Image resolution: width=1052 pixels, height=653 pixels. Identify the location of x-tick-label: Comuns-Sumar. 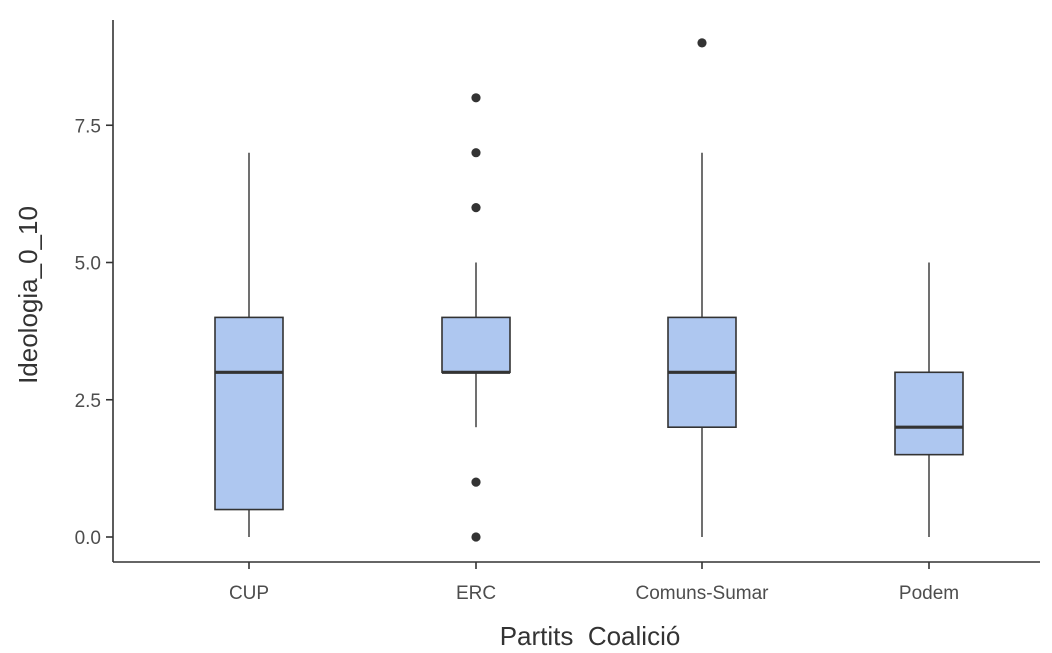
(702, 593).